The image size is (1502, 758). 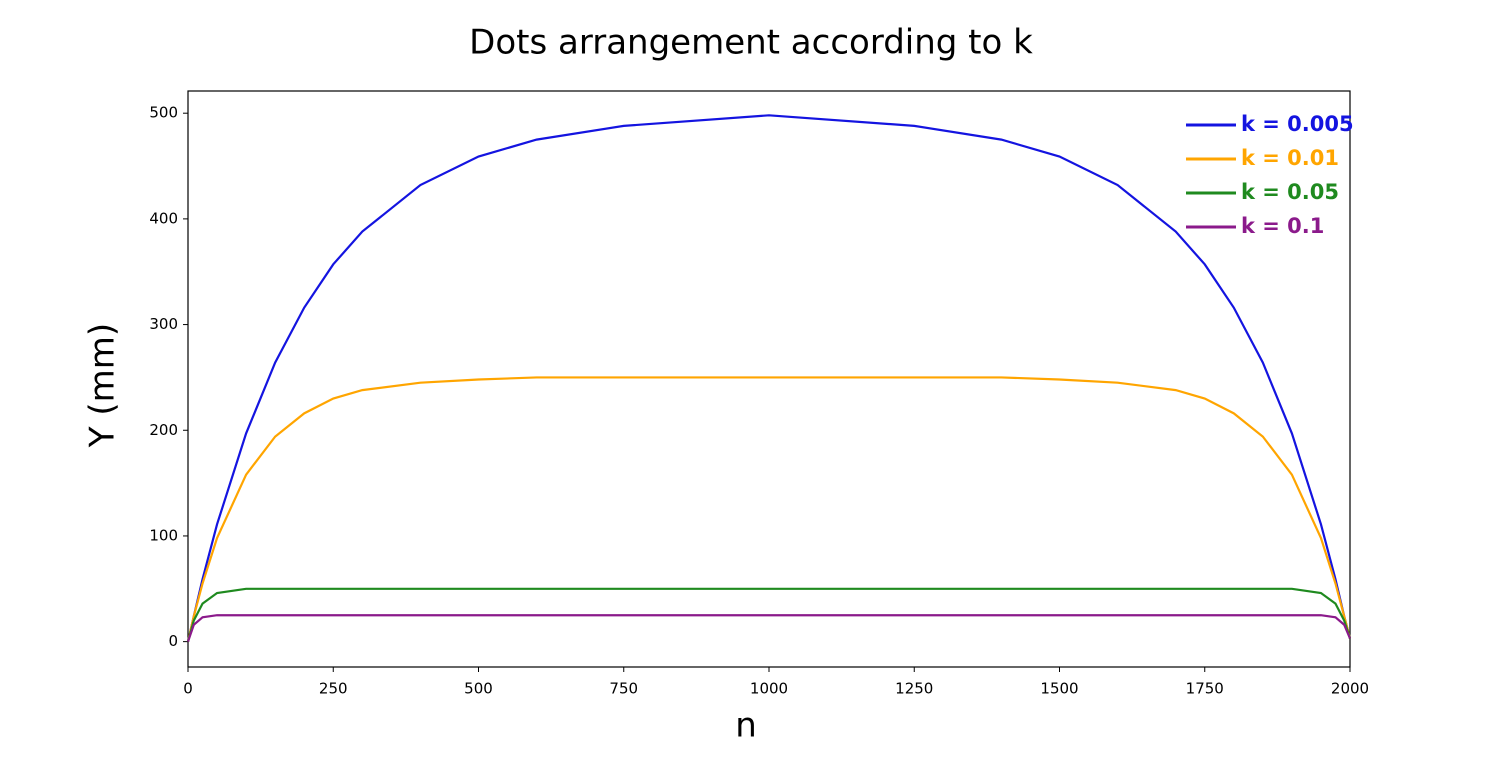 I want to click on y-tick-label: 500, so click(x=163, y=113).